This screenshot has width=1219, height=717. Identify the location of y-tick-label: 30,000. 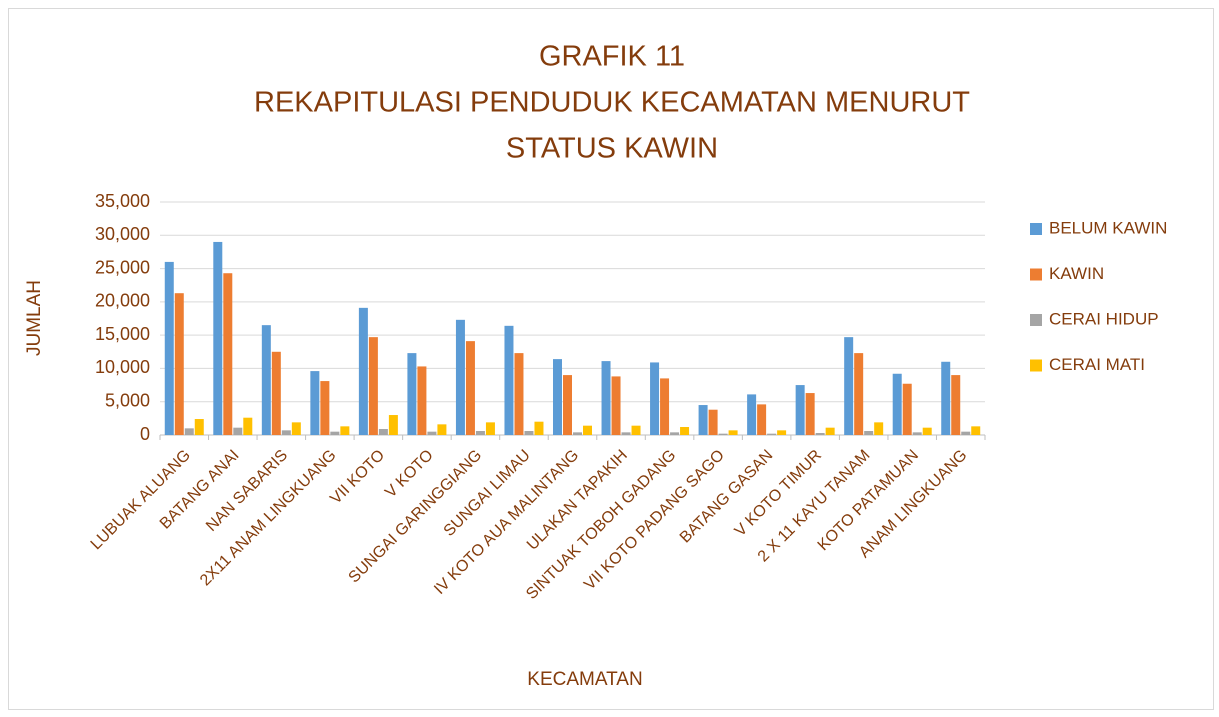
(122, 234).